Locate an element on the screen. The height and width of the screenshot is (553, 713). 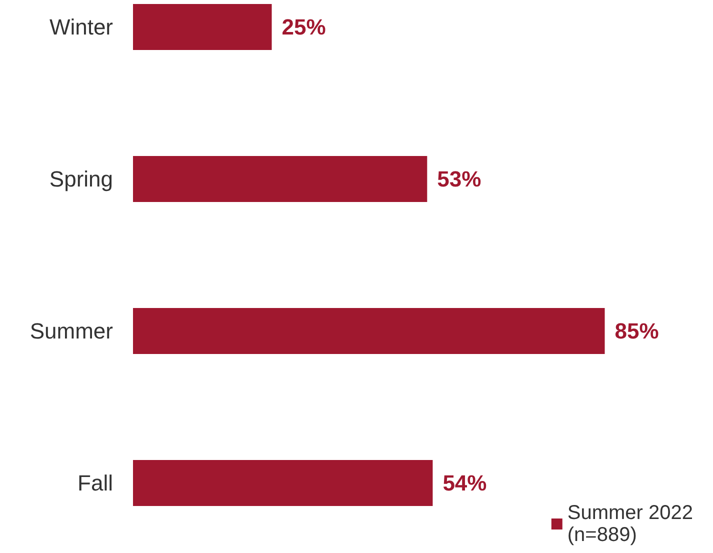
legend-label: Summer 2022 (n=889) is located at coordinates (630, 524).